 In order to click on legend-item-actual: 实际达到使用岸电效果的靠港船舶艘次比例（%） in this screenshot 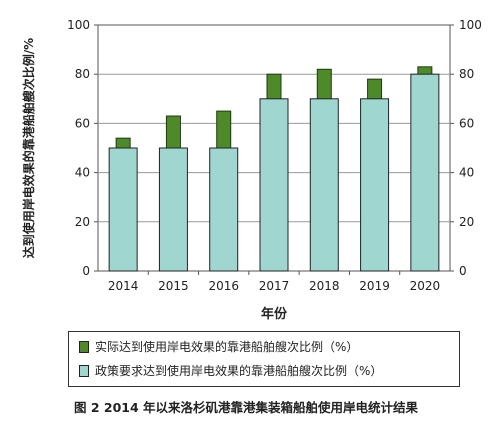, I will do `click(218, 346)`.